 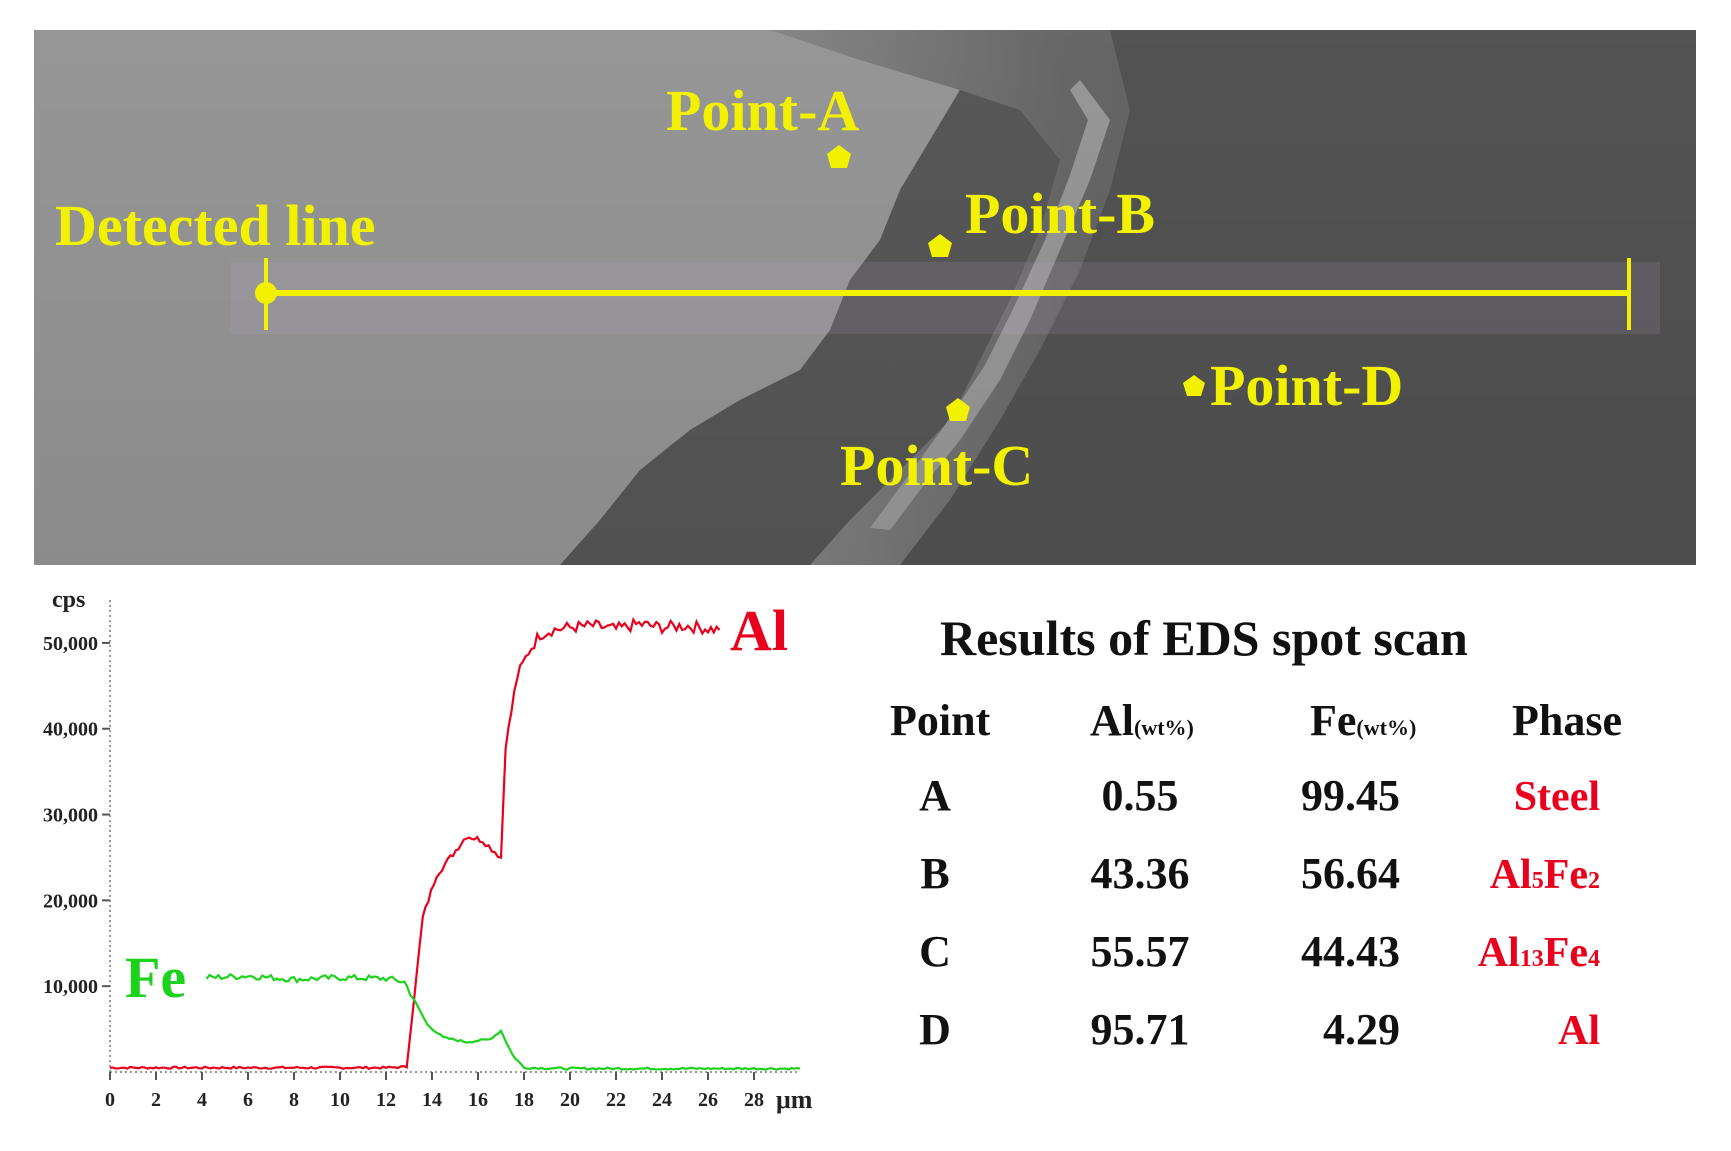 What do you see at coordinates (248, 1100) in the screenshot?
I see `x-tick-label: 6` at bounding box center [248, 1100].